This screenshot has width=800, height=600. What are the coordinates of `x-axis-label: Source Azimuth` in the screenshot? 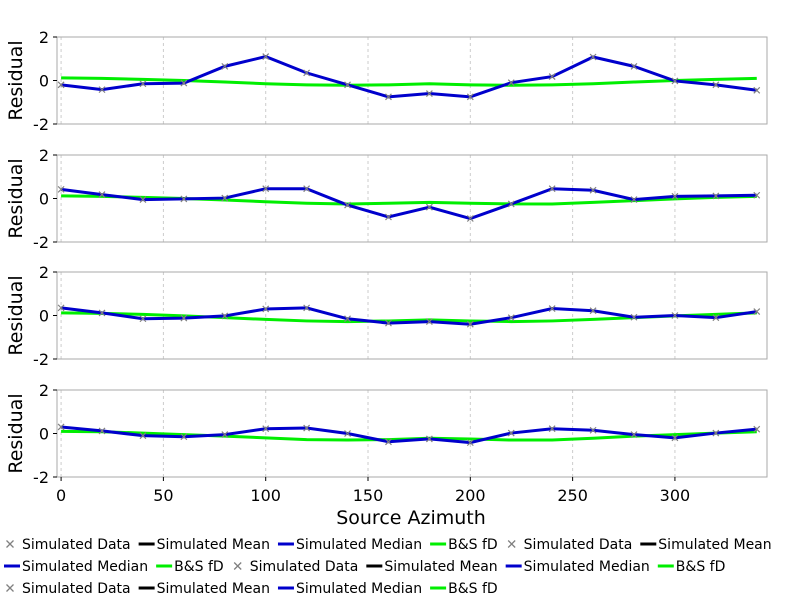 It's located at (411, 518).